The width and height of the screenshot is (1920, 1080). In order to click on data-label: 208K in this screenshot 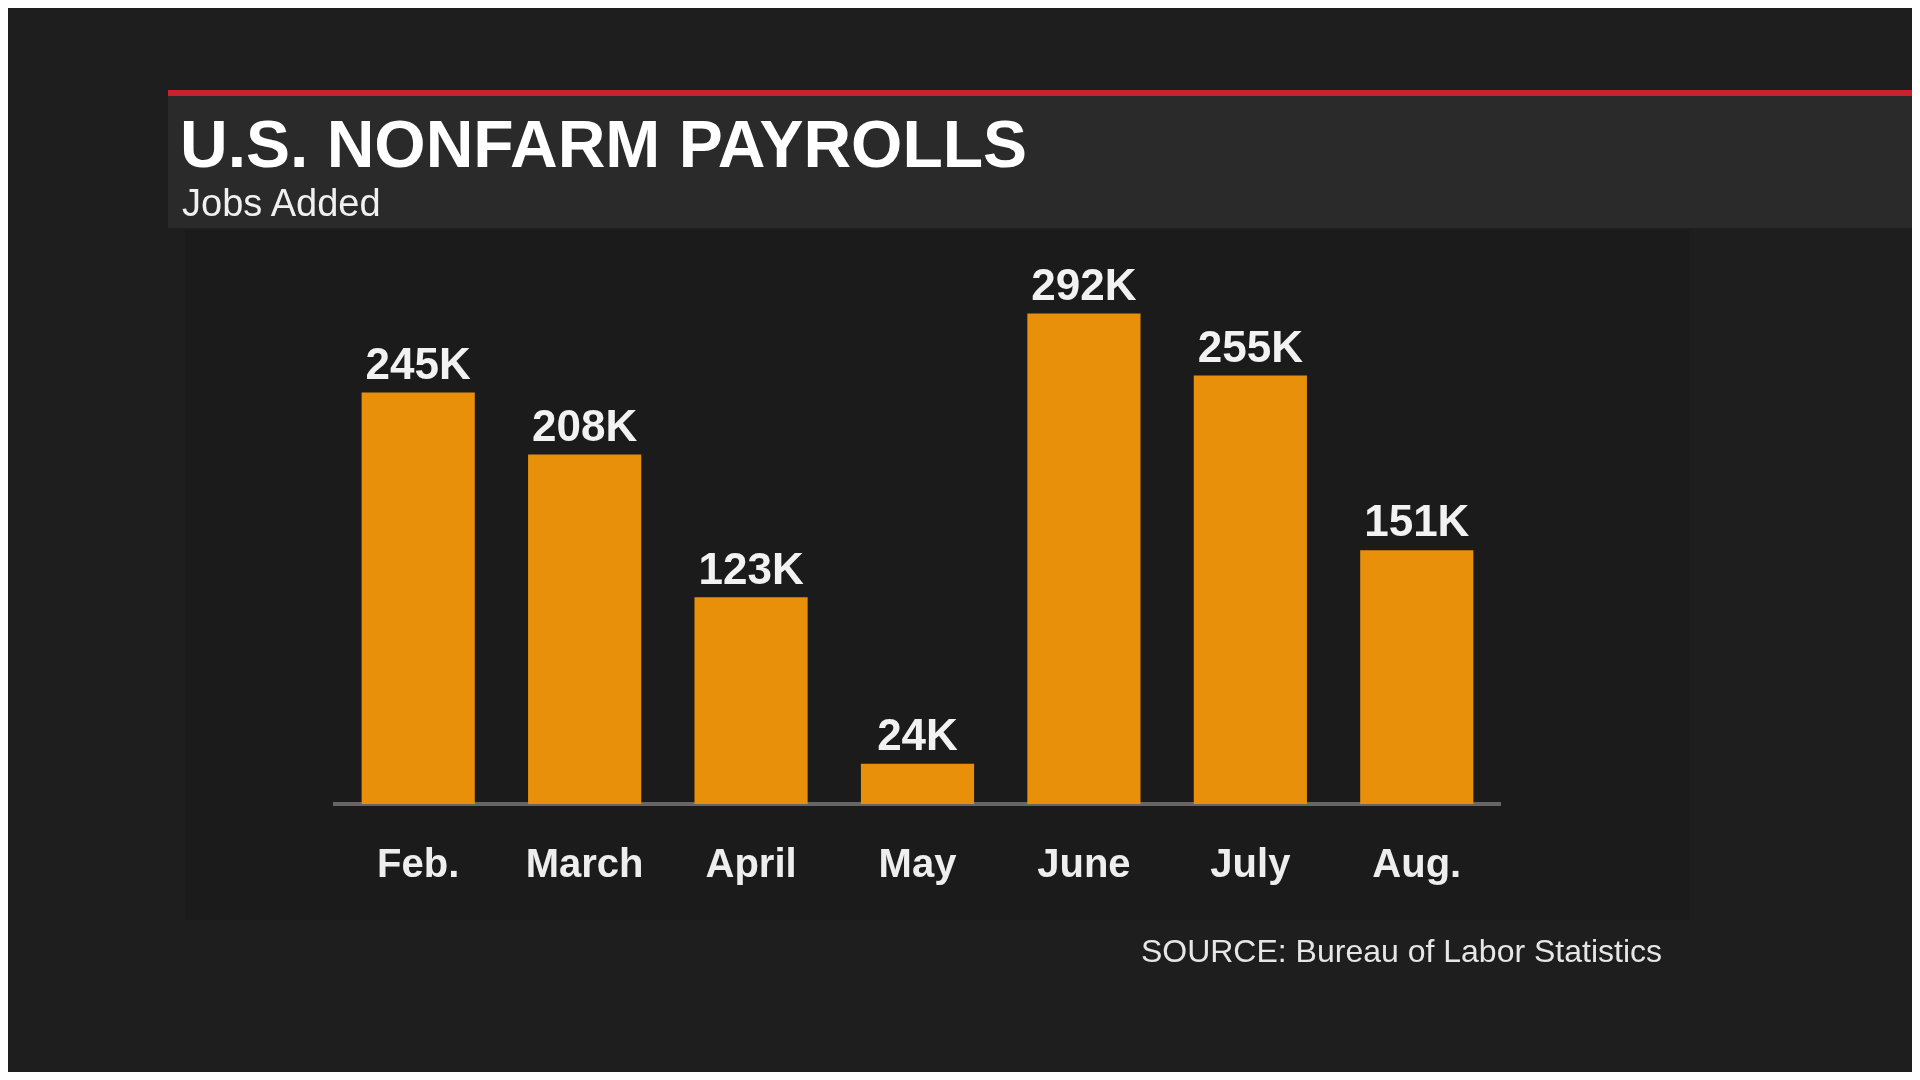, I will do `click(585, 425)`.